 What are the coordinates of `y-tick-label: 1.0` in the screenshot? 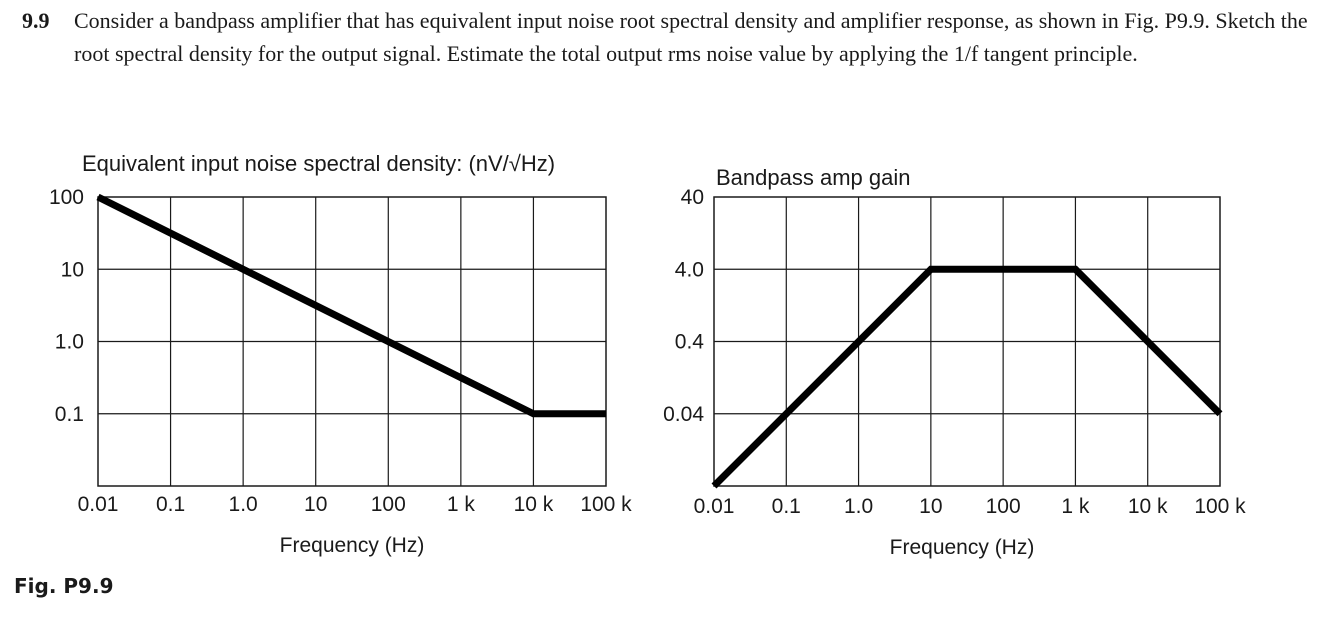 It's located at (69, 342).